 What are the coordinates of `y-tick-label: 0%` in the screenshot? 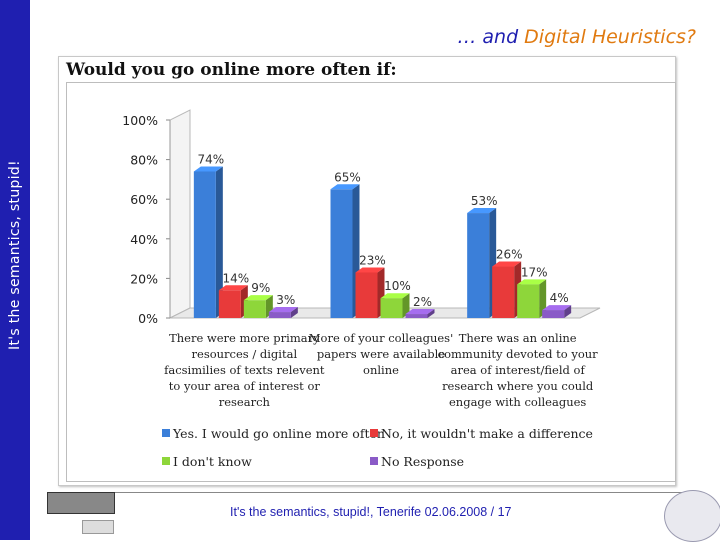 It's located at (148, 318).